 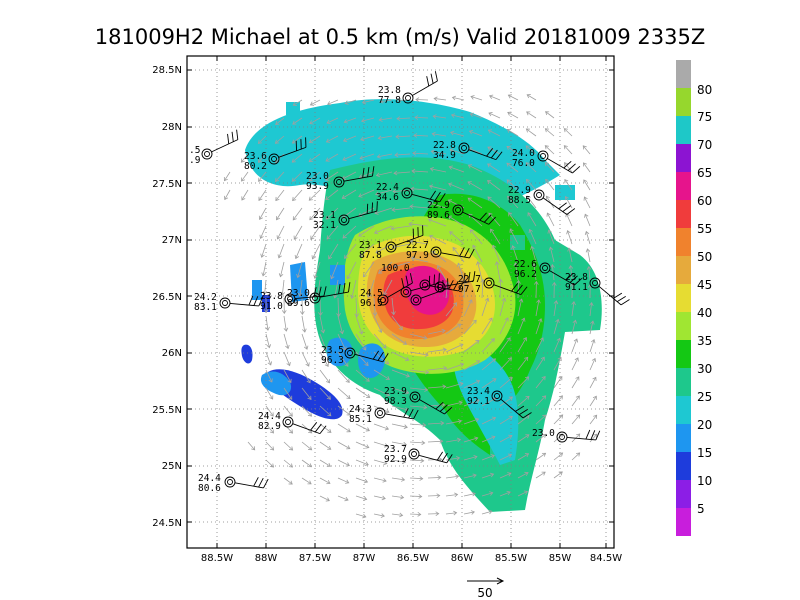 I want to click on swath-region, so click(x=257, y=290).